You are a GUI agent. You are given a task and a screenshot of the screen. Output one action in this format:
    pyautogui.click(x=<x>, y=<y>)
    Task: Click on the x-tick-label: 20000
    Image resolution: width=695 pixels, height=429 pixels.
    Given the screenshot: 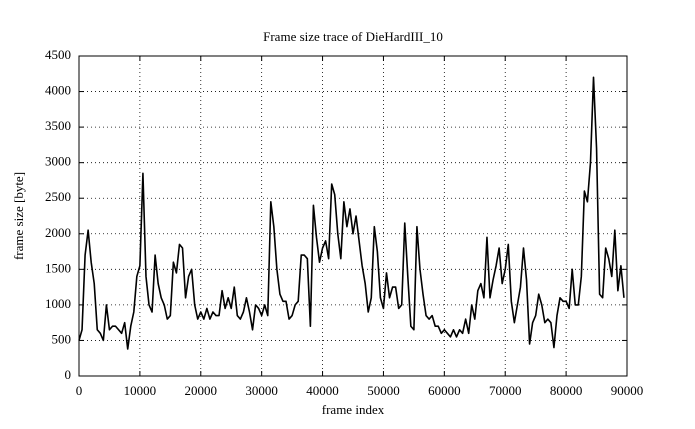 What is the action you would take?
    pyautogui.click(x=201, y=390)
    